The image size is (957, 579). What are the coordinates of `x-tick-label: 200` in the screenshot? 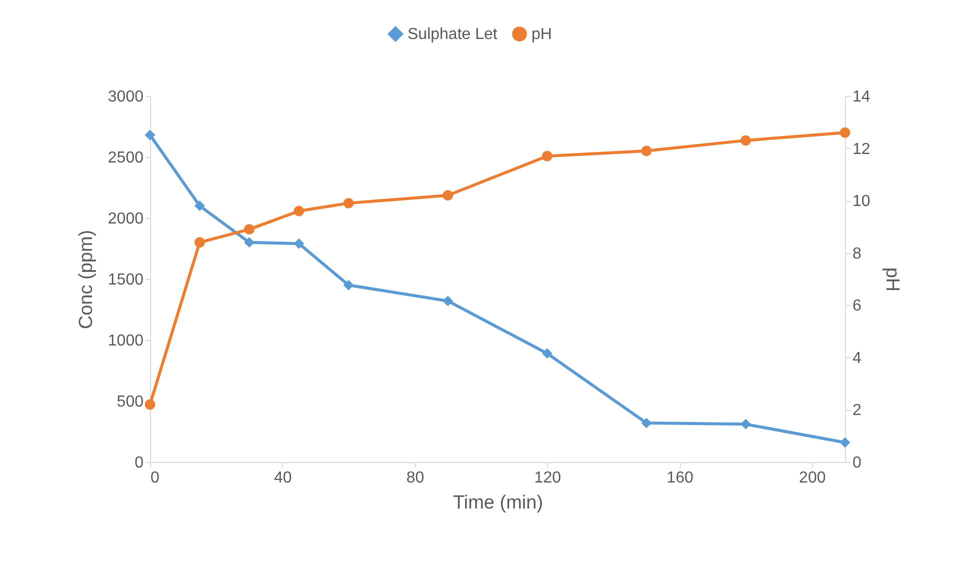 It's located at (812, 478).